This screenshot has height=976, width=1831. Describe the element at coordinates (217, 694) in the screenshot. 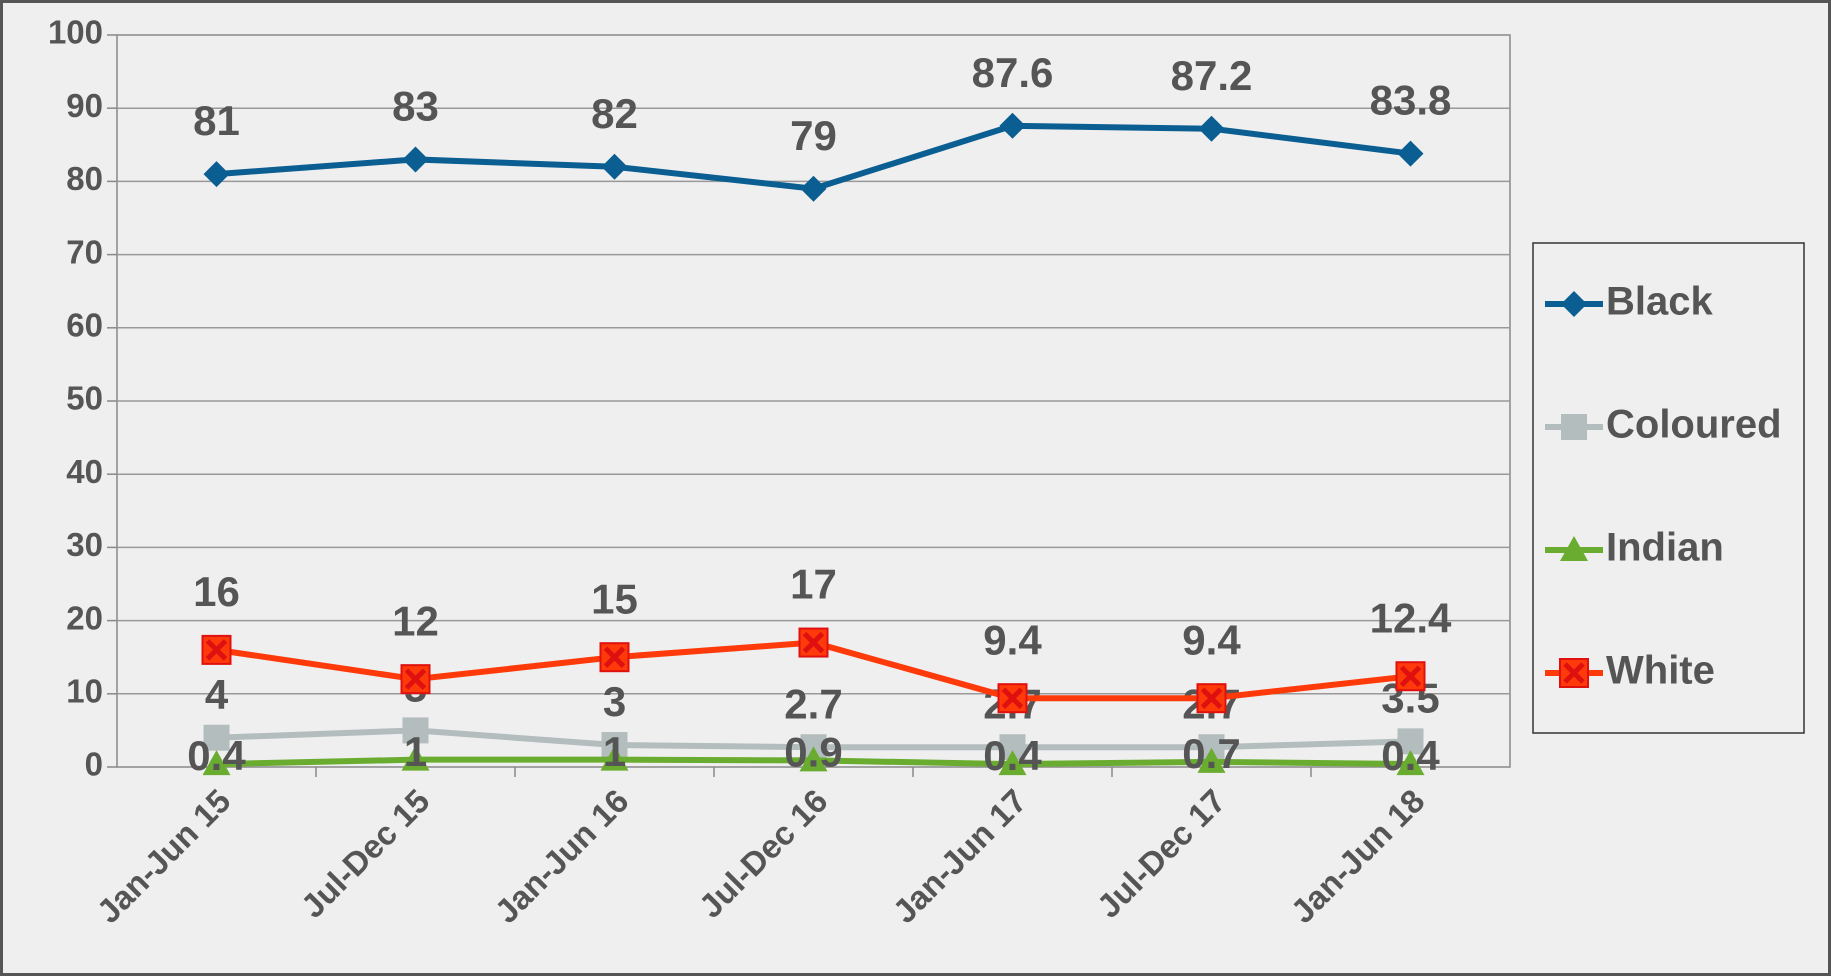

I see `data-label: 4` at that location.